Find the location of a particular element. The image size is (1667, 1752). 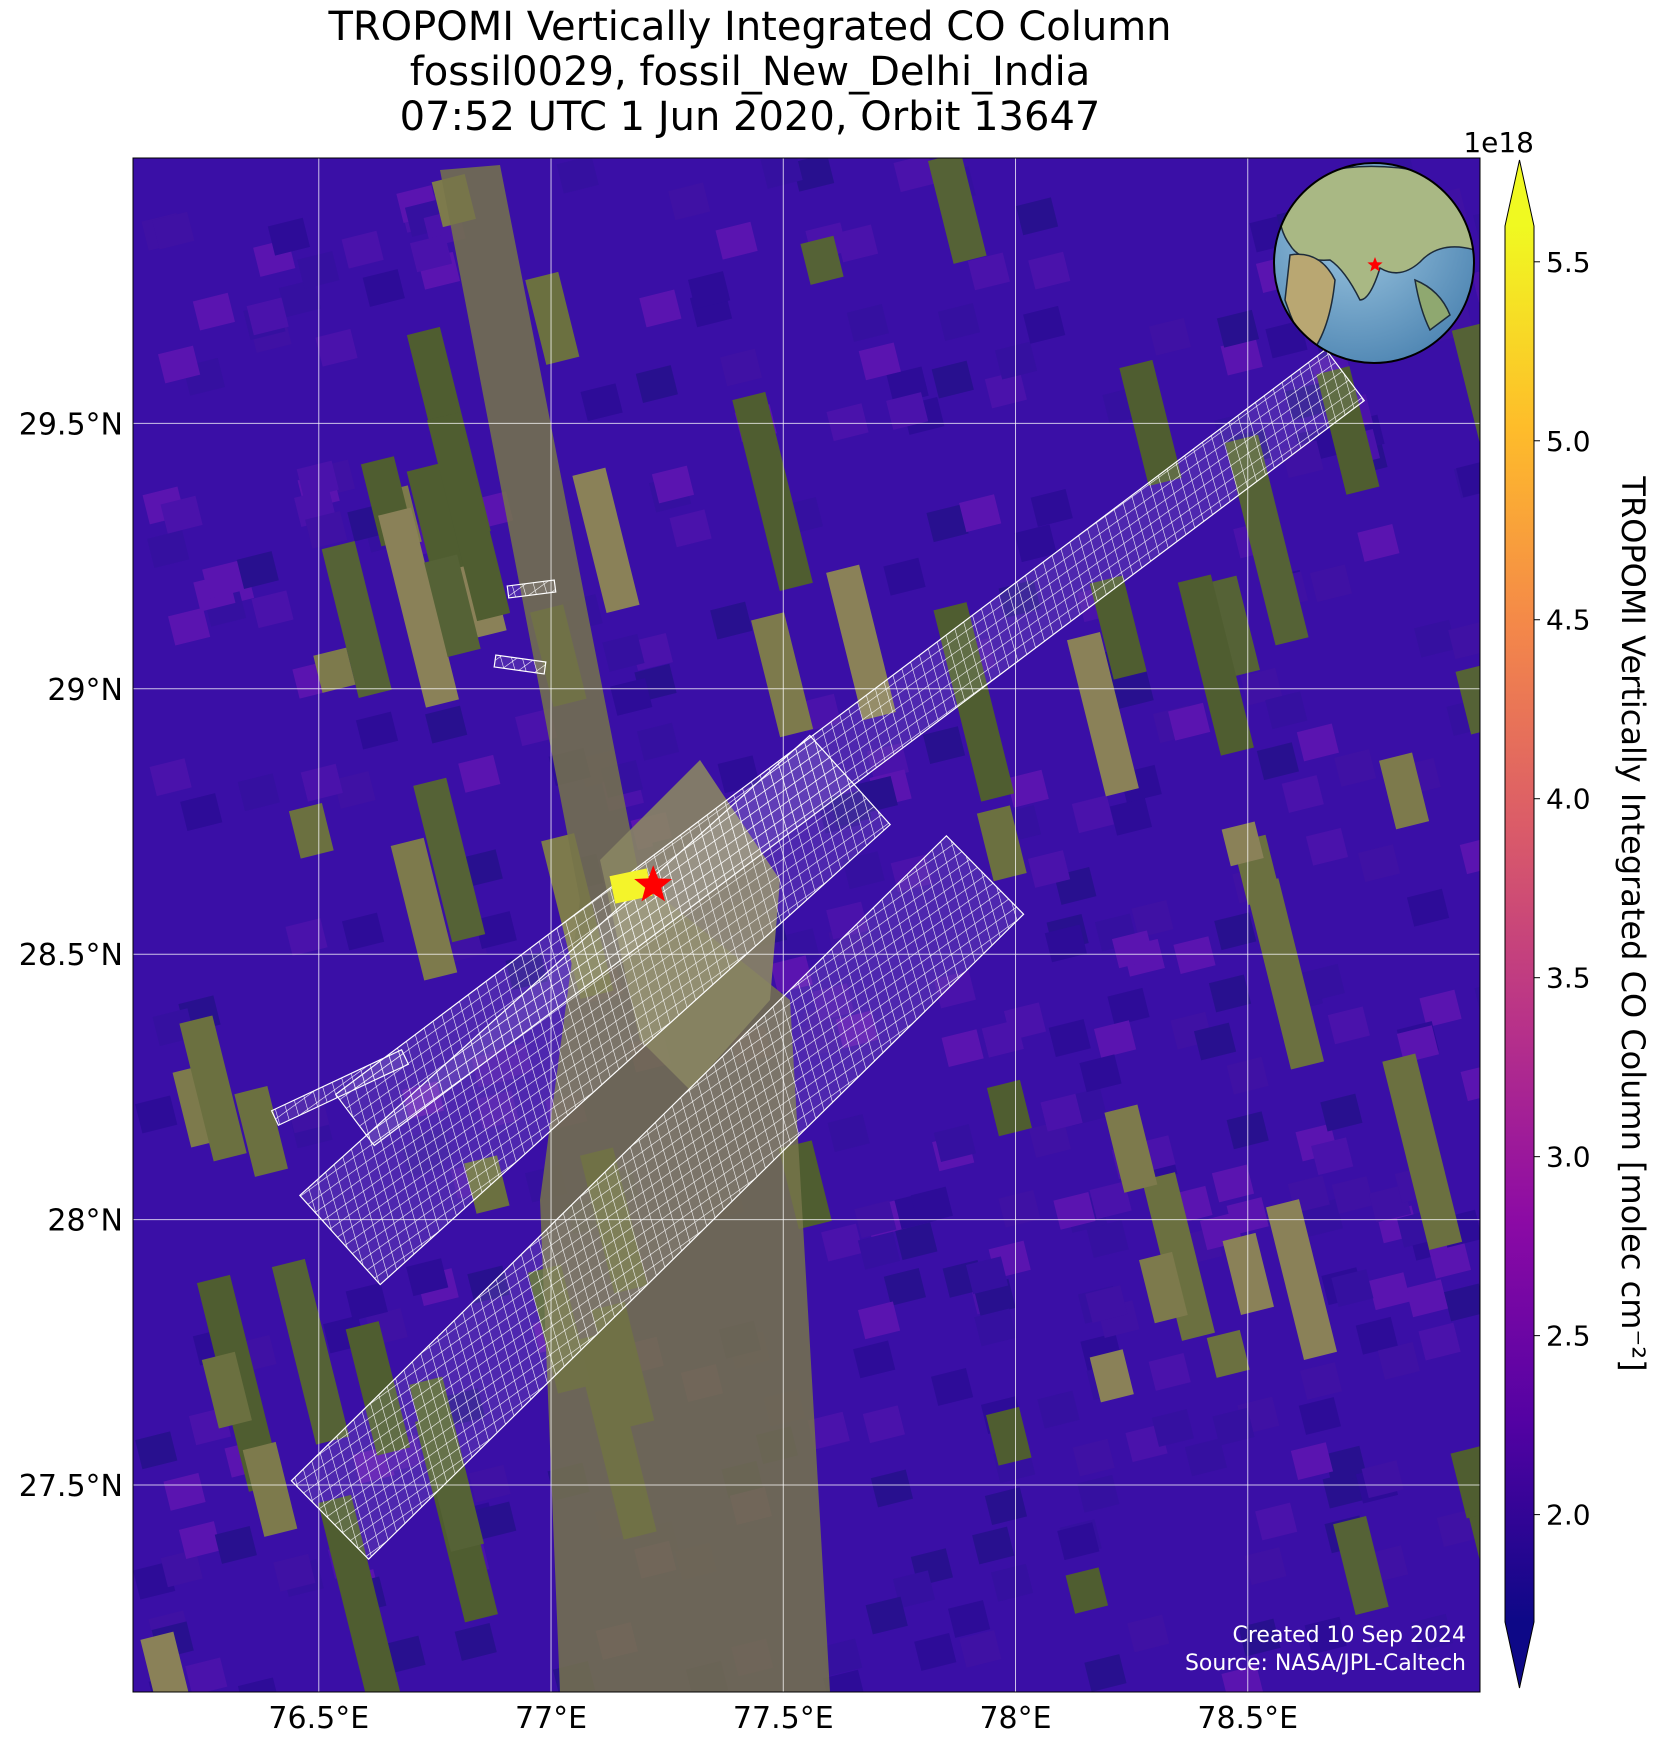

title-line: 07:52 UTC 1 Jun 2020, Orbit 13647 is located at coordinates (750, 117).